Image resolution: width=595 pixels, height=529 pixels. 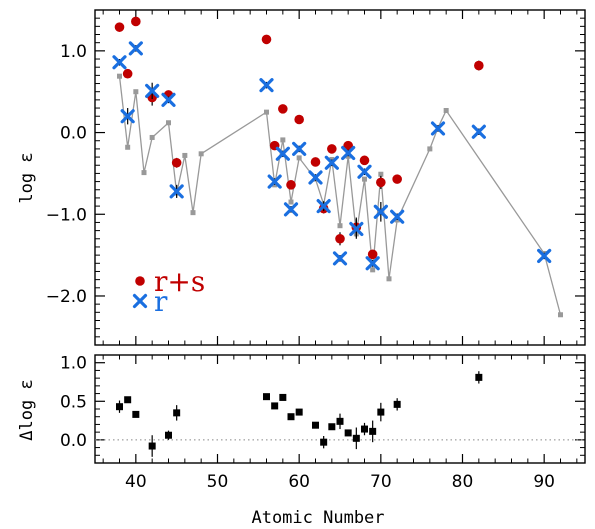 What do you see at coordinates (179, 281) in the screenshot?
I see `legend-label: r+s` at bounding box center [179, 281].